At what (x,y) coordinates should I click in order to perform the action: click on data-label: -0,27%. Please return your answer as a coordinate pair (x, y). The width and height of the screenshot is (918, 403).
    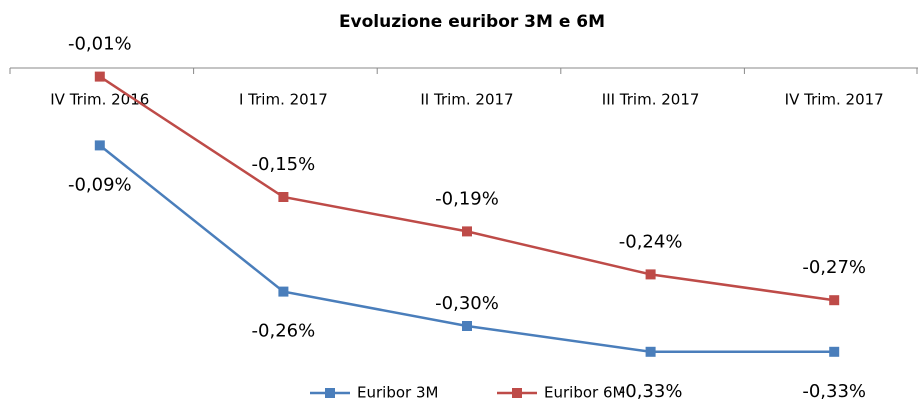
    Looking at the image, I should click on (834, 267).